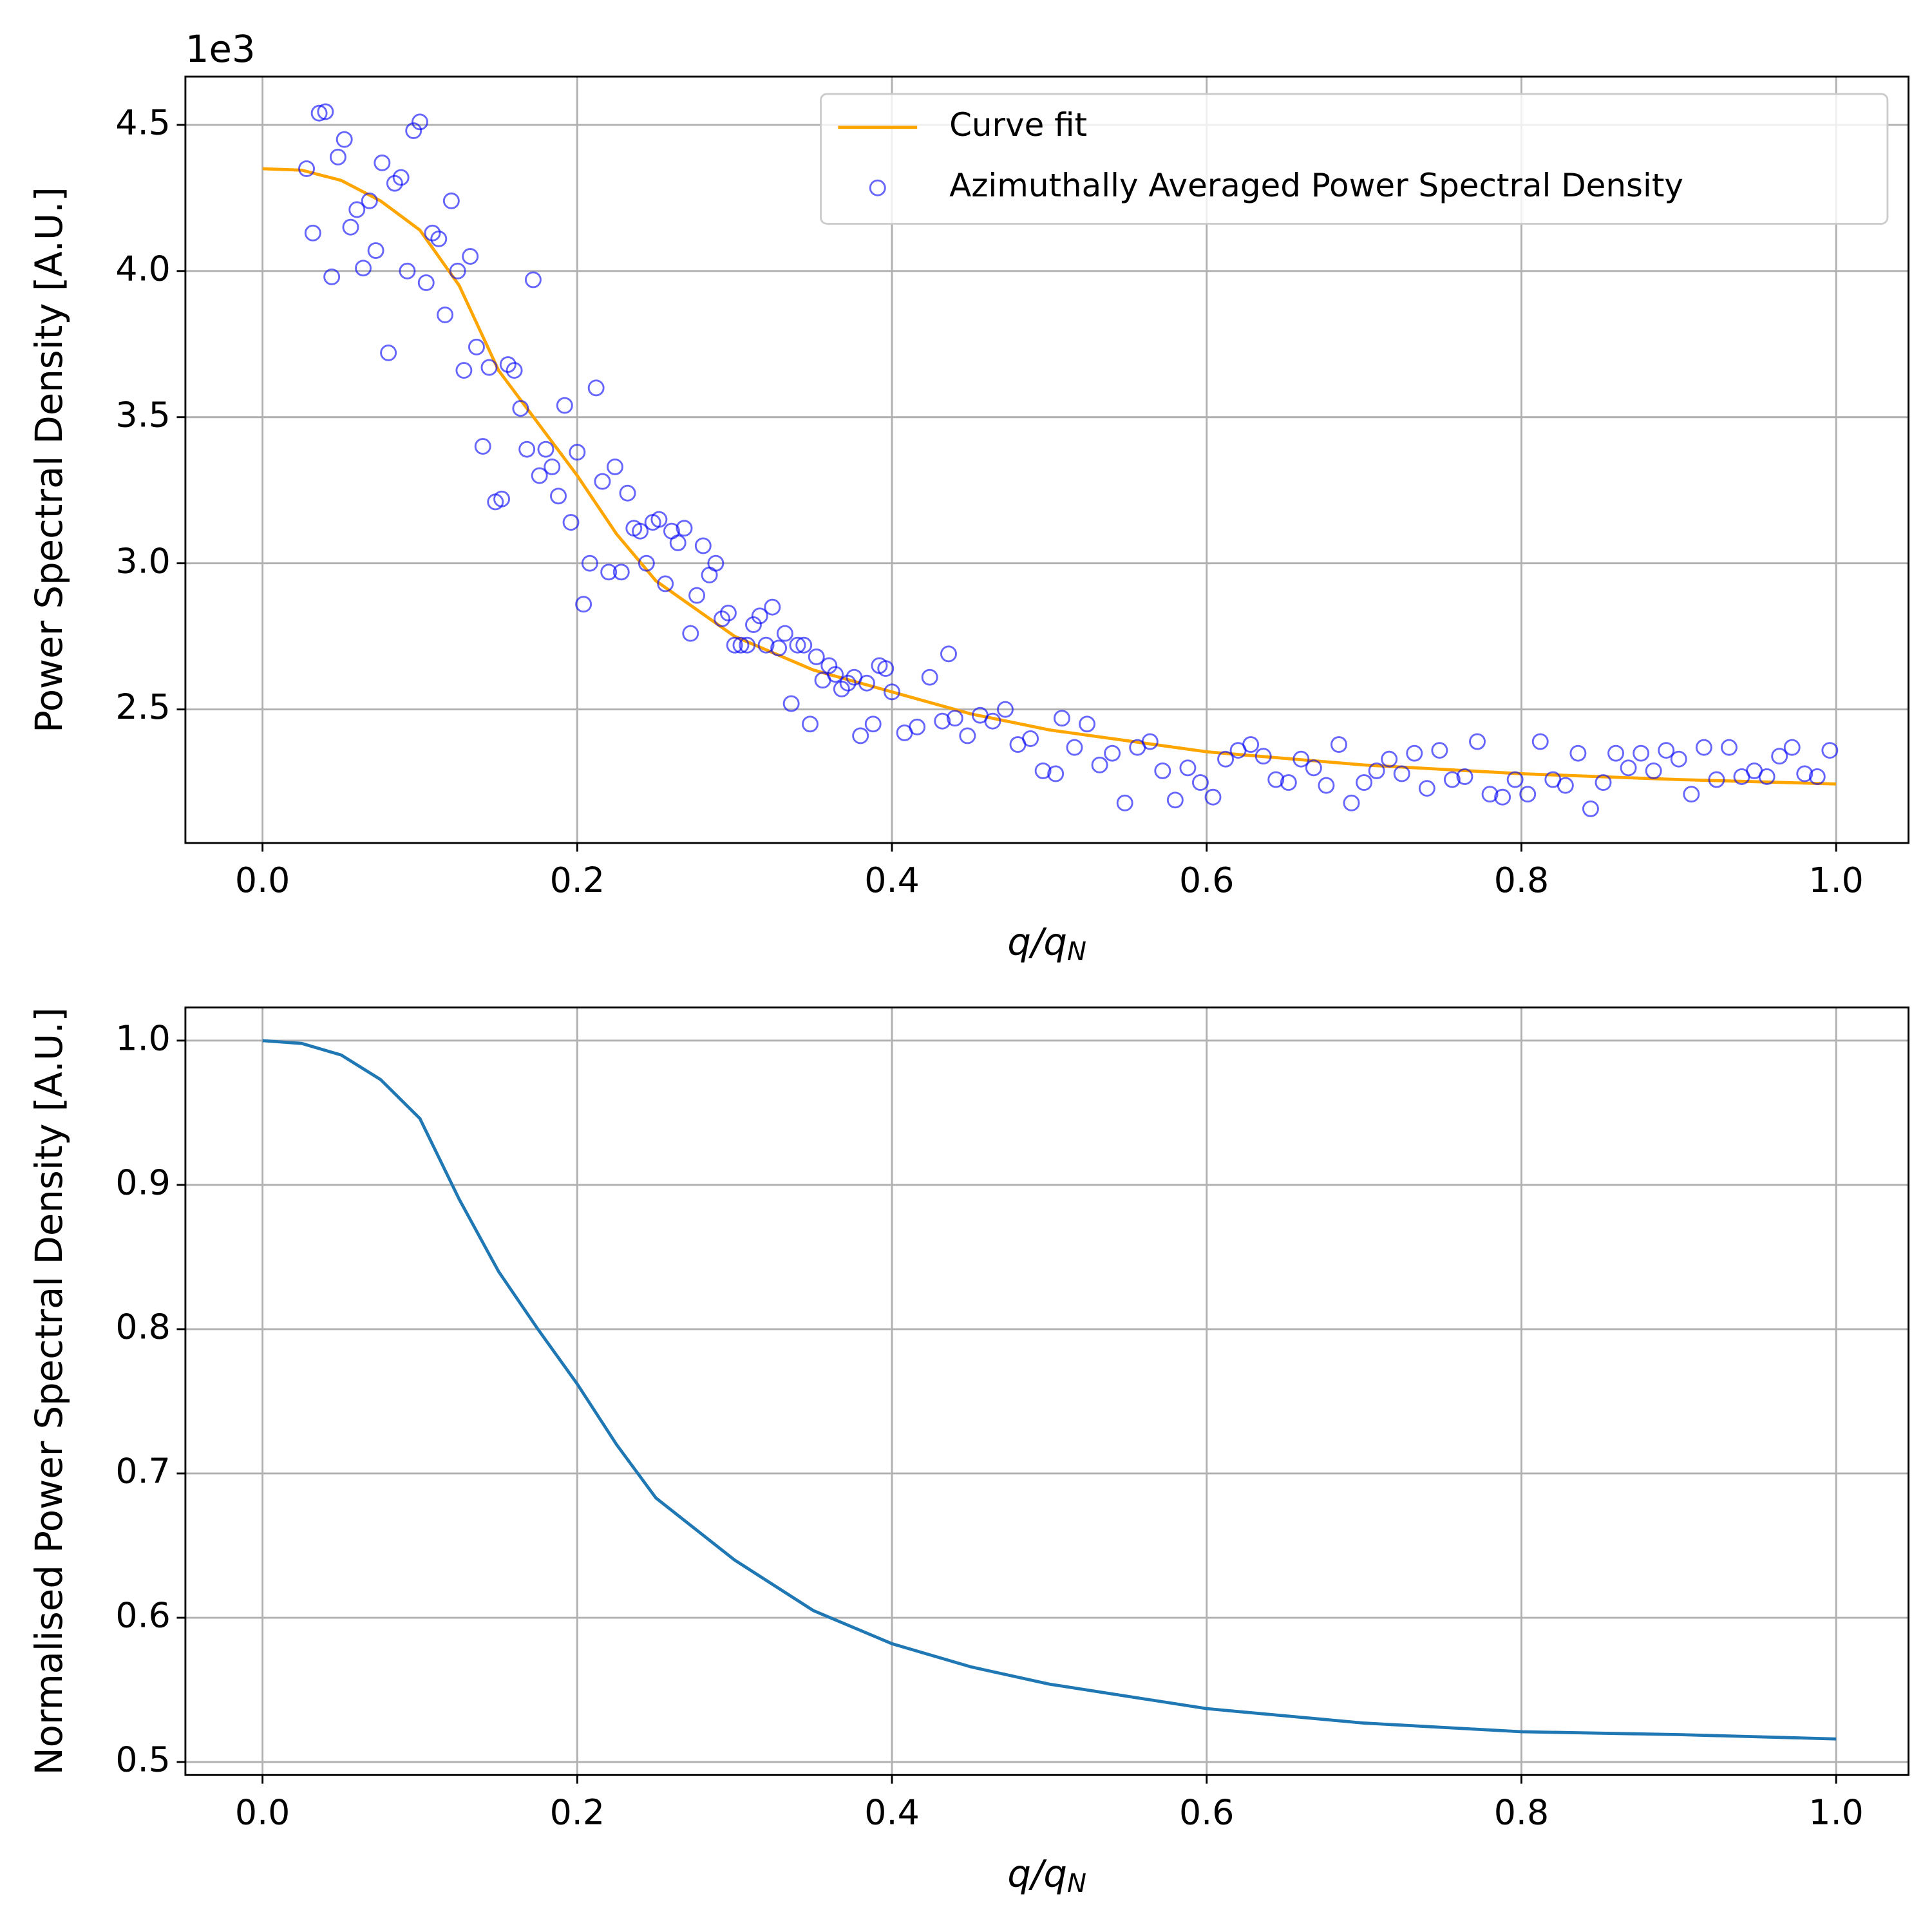 The height and width of the screenshot is (1932, 1932). What do you see at coordinates (143, 269) in the screenshot?
I see `y-tick-label: 4.0` at bounding box center [143, 269].